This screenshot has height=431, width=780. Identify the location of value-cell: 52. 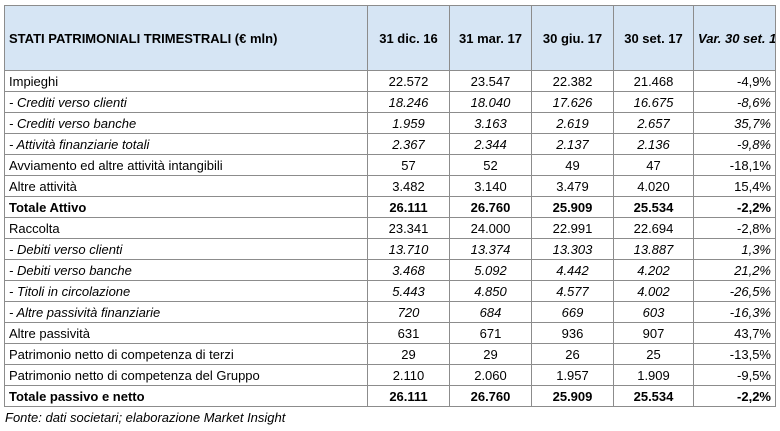
(490, 165).